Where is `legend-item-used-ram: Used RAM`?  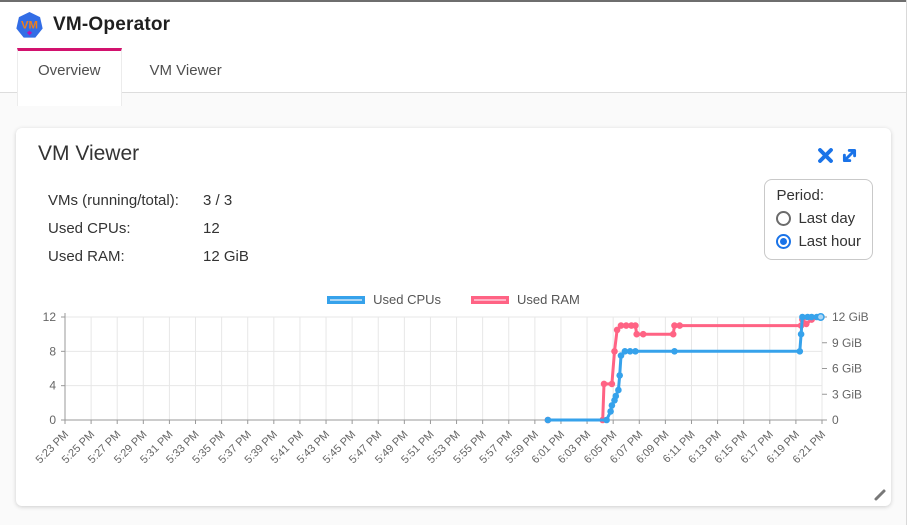 legend-item-used-ram: Used RAM is located at coordinates (525, 299).